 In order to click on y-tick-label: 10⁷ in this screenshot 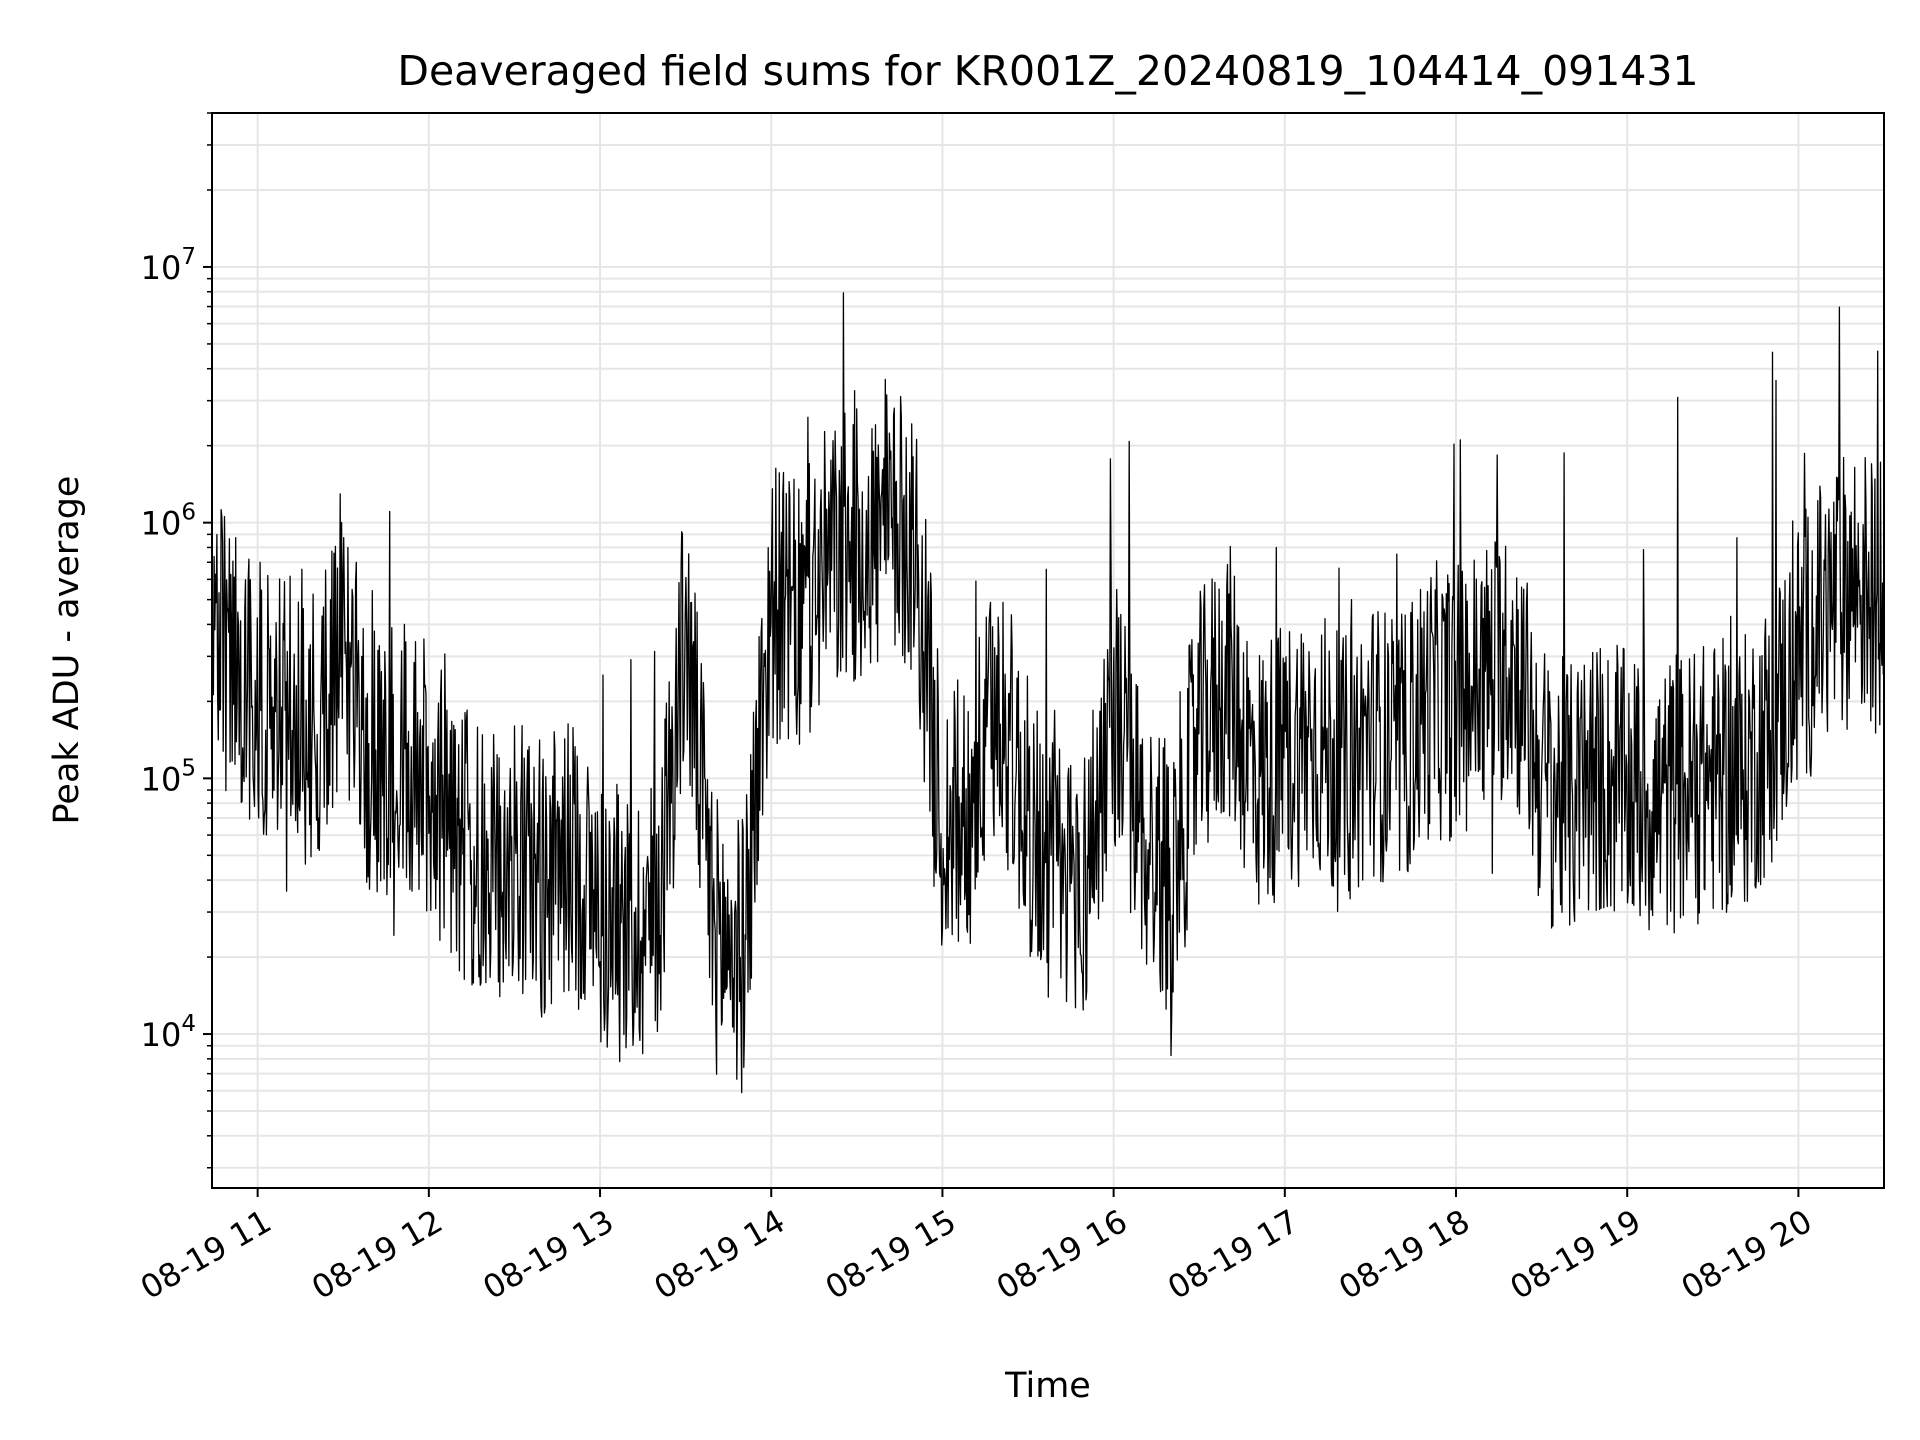, I will do `click(168, 265)`.